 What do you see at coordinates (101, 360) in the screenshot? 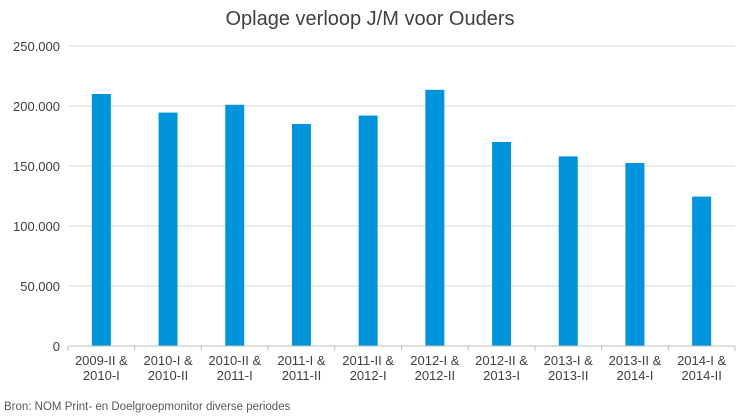
I see `x-tick-label: 2009-II &` at bounding box center [101, 360].